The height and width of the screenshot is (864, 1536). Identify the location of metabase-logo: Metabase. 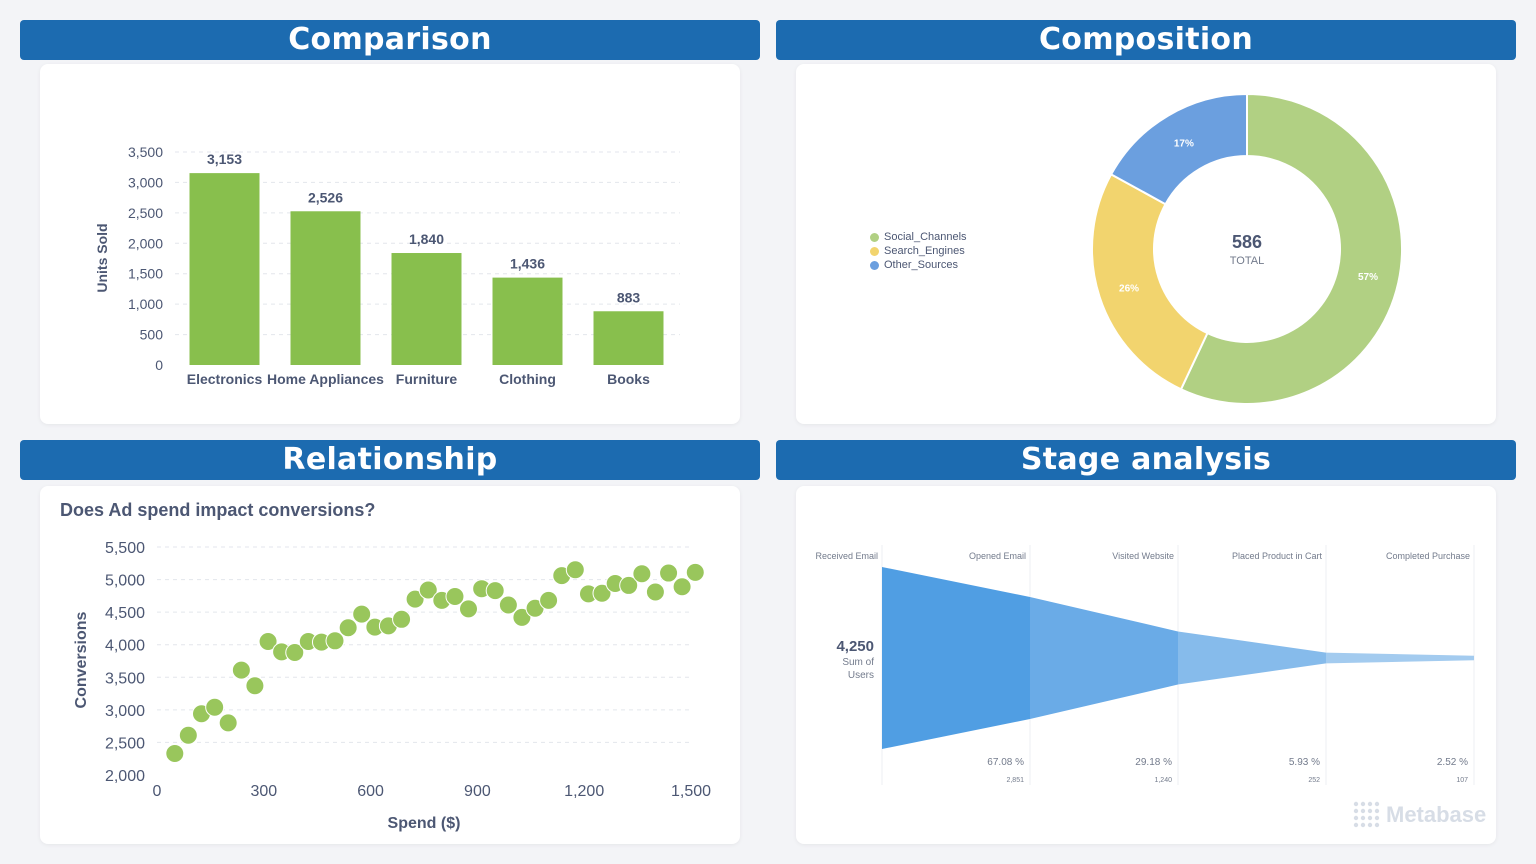
(1419, 815).